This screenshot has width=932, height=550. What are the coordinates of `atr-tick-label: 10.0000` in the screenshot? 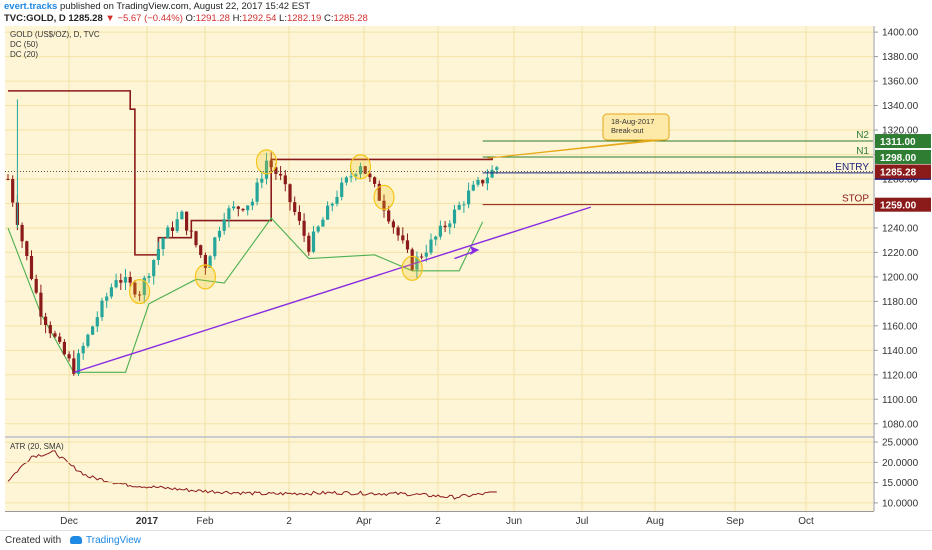 It's located at (900, 503).